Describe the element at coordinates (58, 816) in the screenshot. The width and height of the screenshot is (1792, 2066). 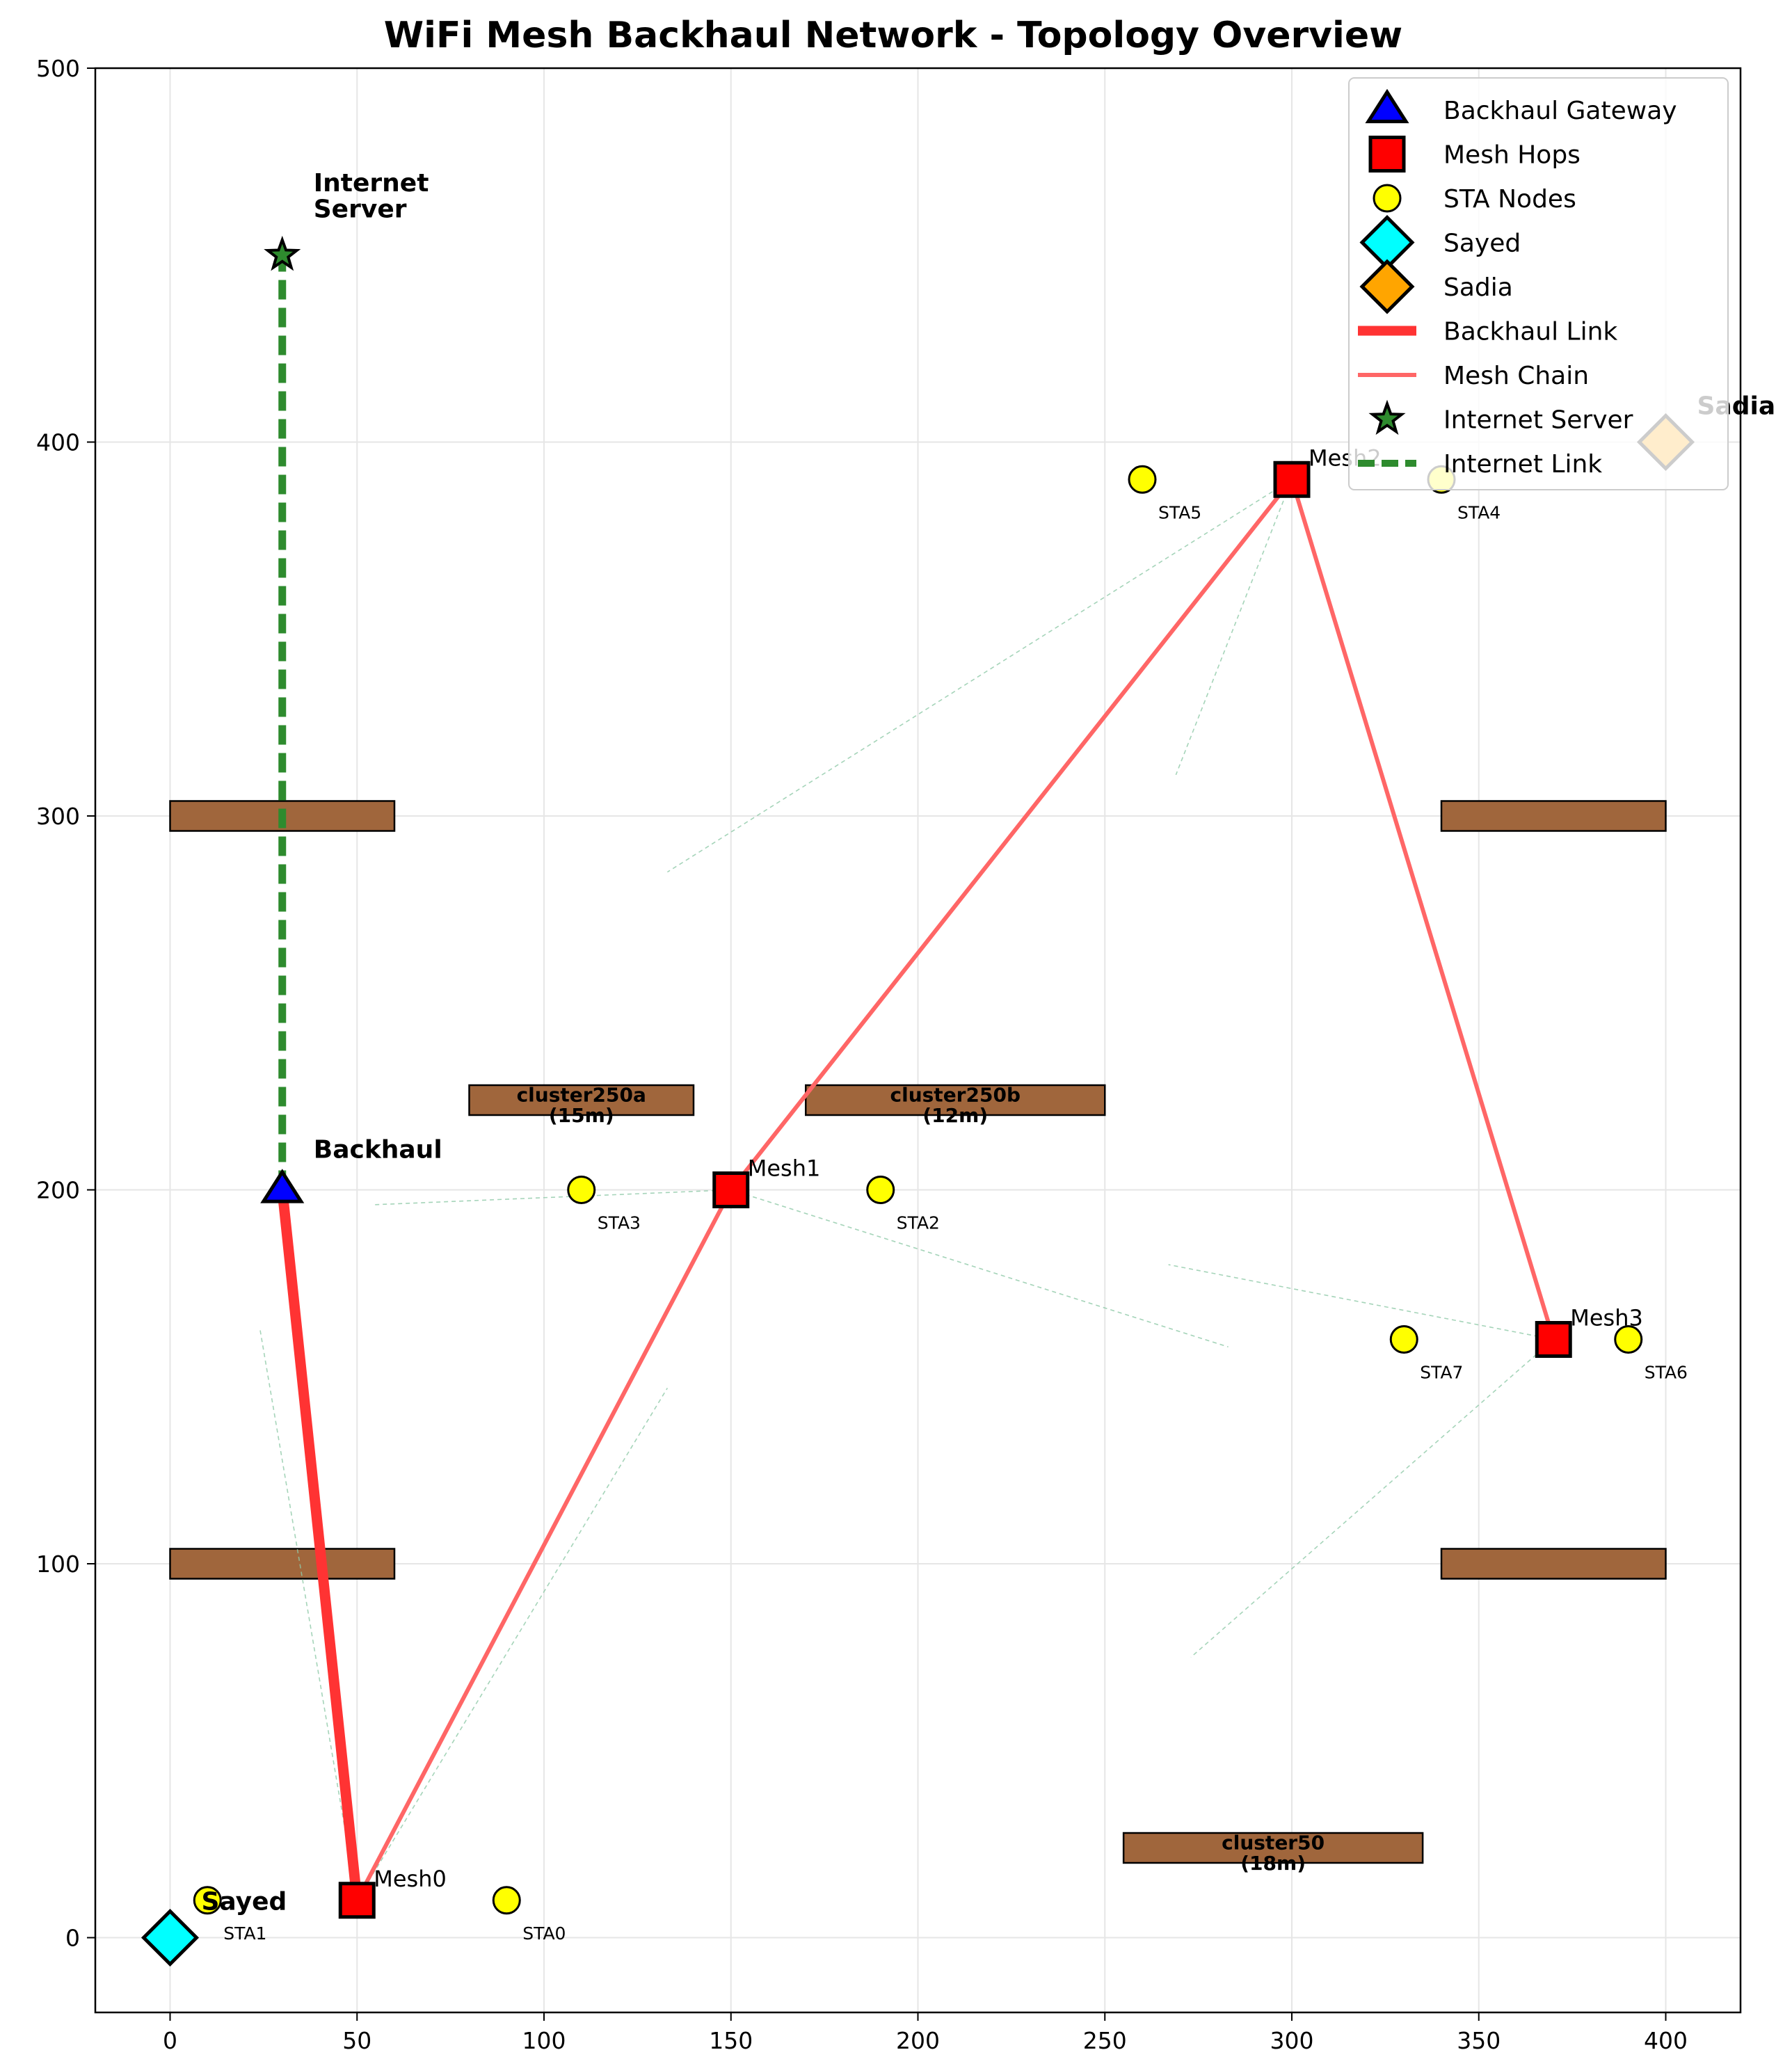
I see `y-tick-label: 300` at that location.